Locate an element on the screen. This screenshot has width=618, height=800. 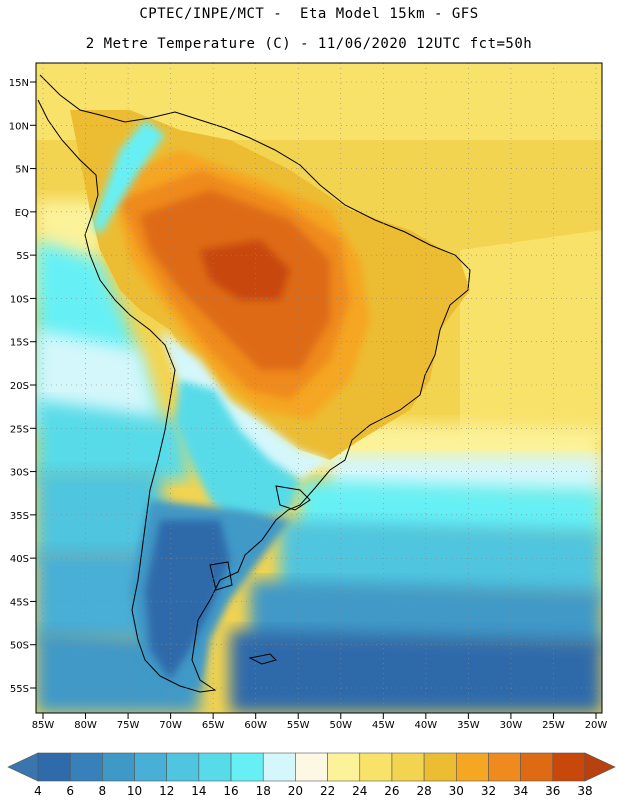
lon-label: 40W is located at coordinates (426, 725).